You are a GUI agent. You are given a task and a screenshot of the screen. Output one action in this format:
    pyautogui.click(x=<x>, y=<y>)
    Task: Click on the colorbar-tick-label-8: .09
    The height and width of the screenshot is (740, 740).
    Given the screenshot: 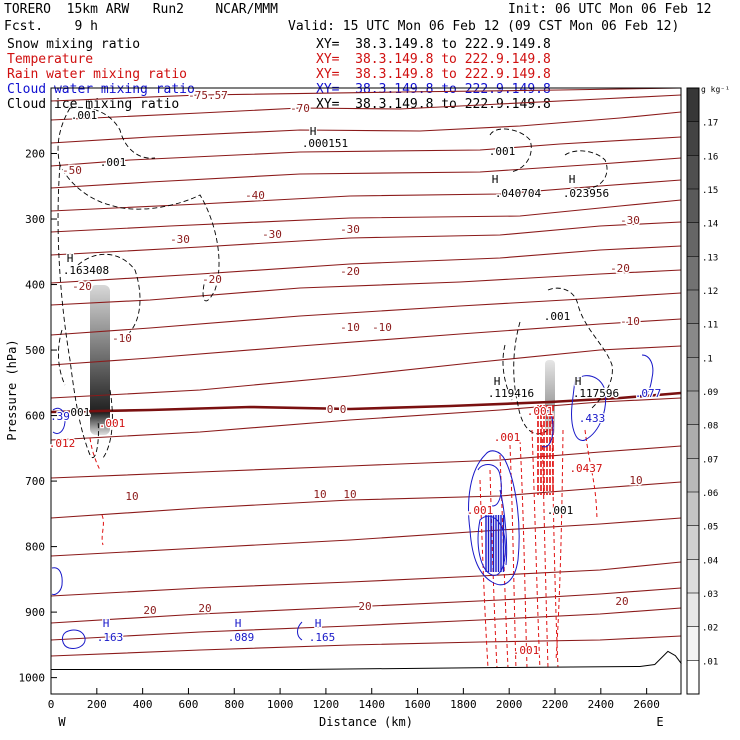 What is the action you would take?
    pyautogui.click(x=710, y=393)
    